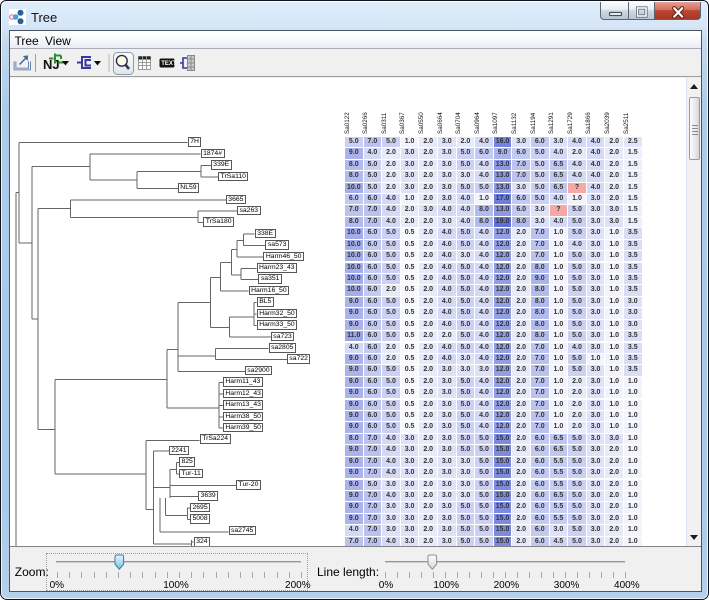  What do you see at coordinates (169, 64) in the screenshot?
I see `svg-text: TEXT` at bounding box center [169, 64].